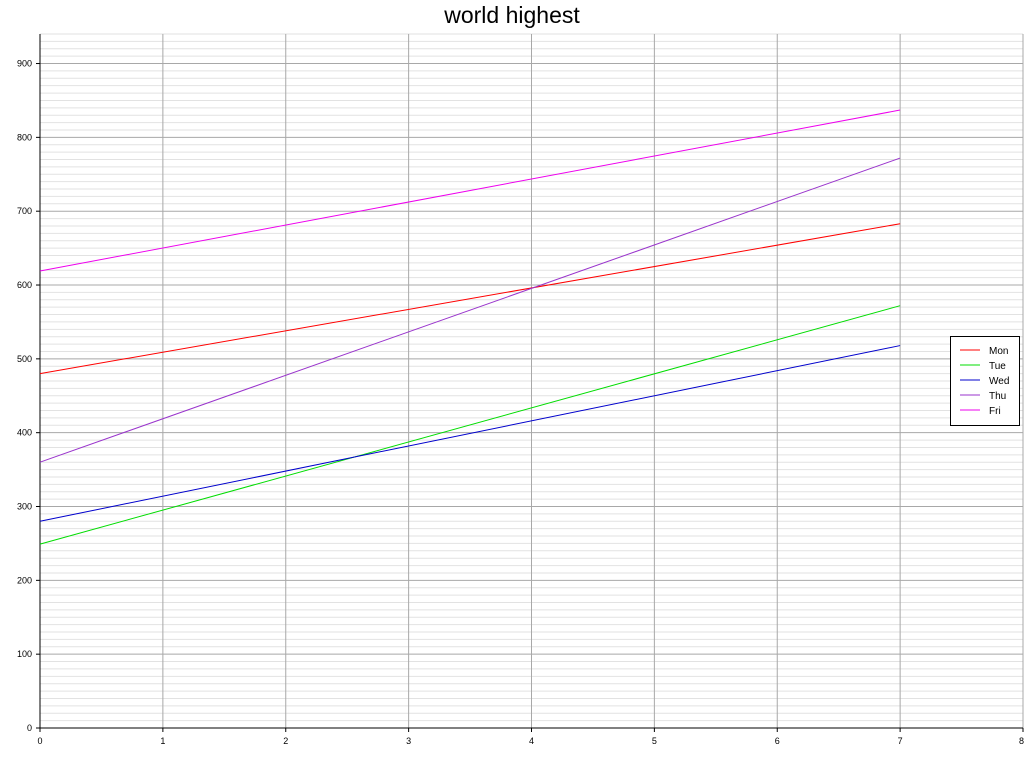 The width and height of the screenshot is (1024, 768). What do you see at coordinates (1021, 741) in the screenshot?
I see `x-tick-label: 8` at bounding box center [1021, 741].